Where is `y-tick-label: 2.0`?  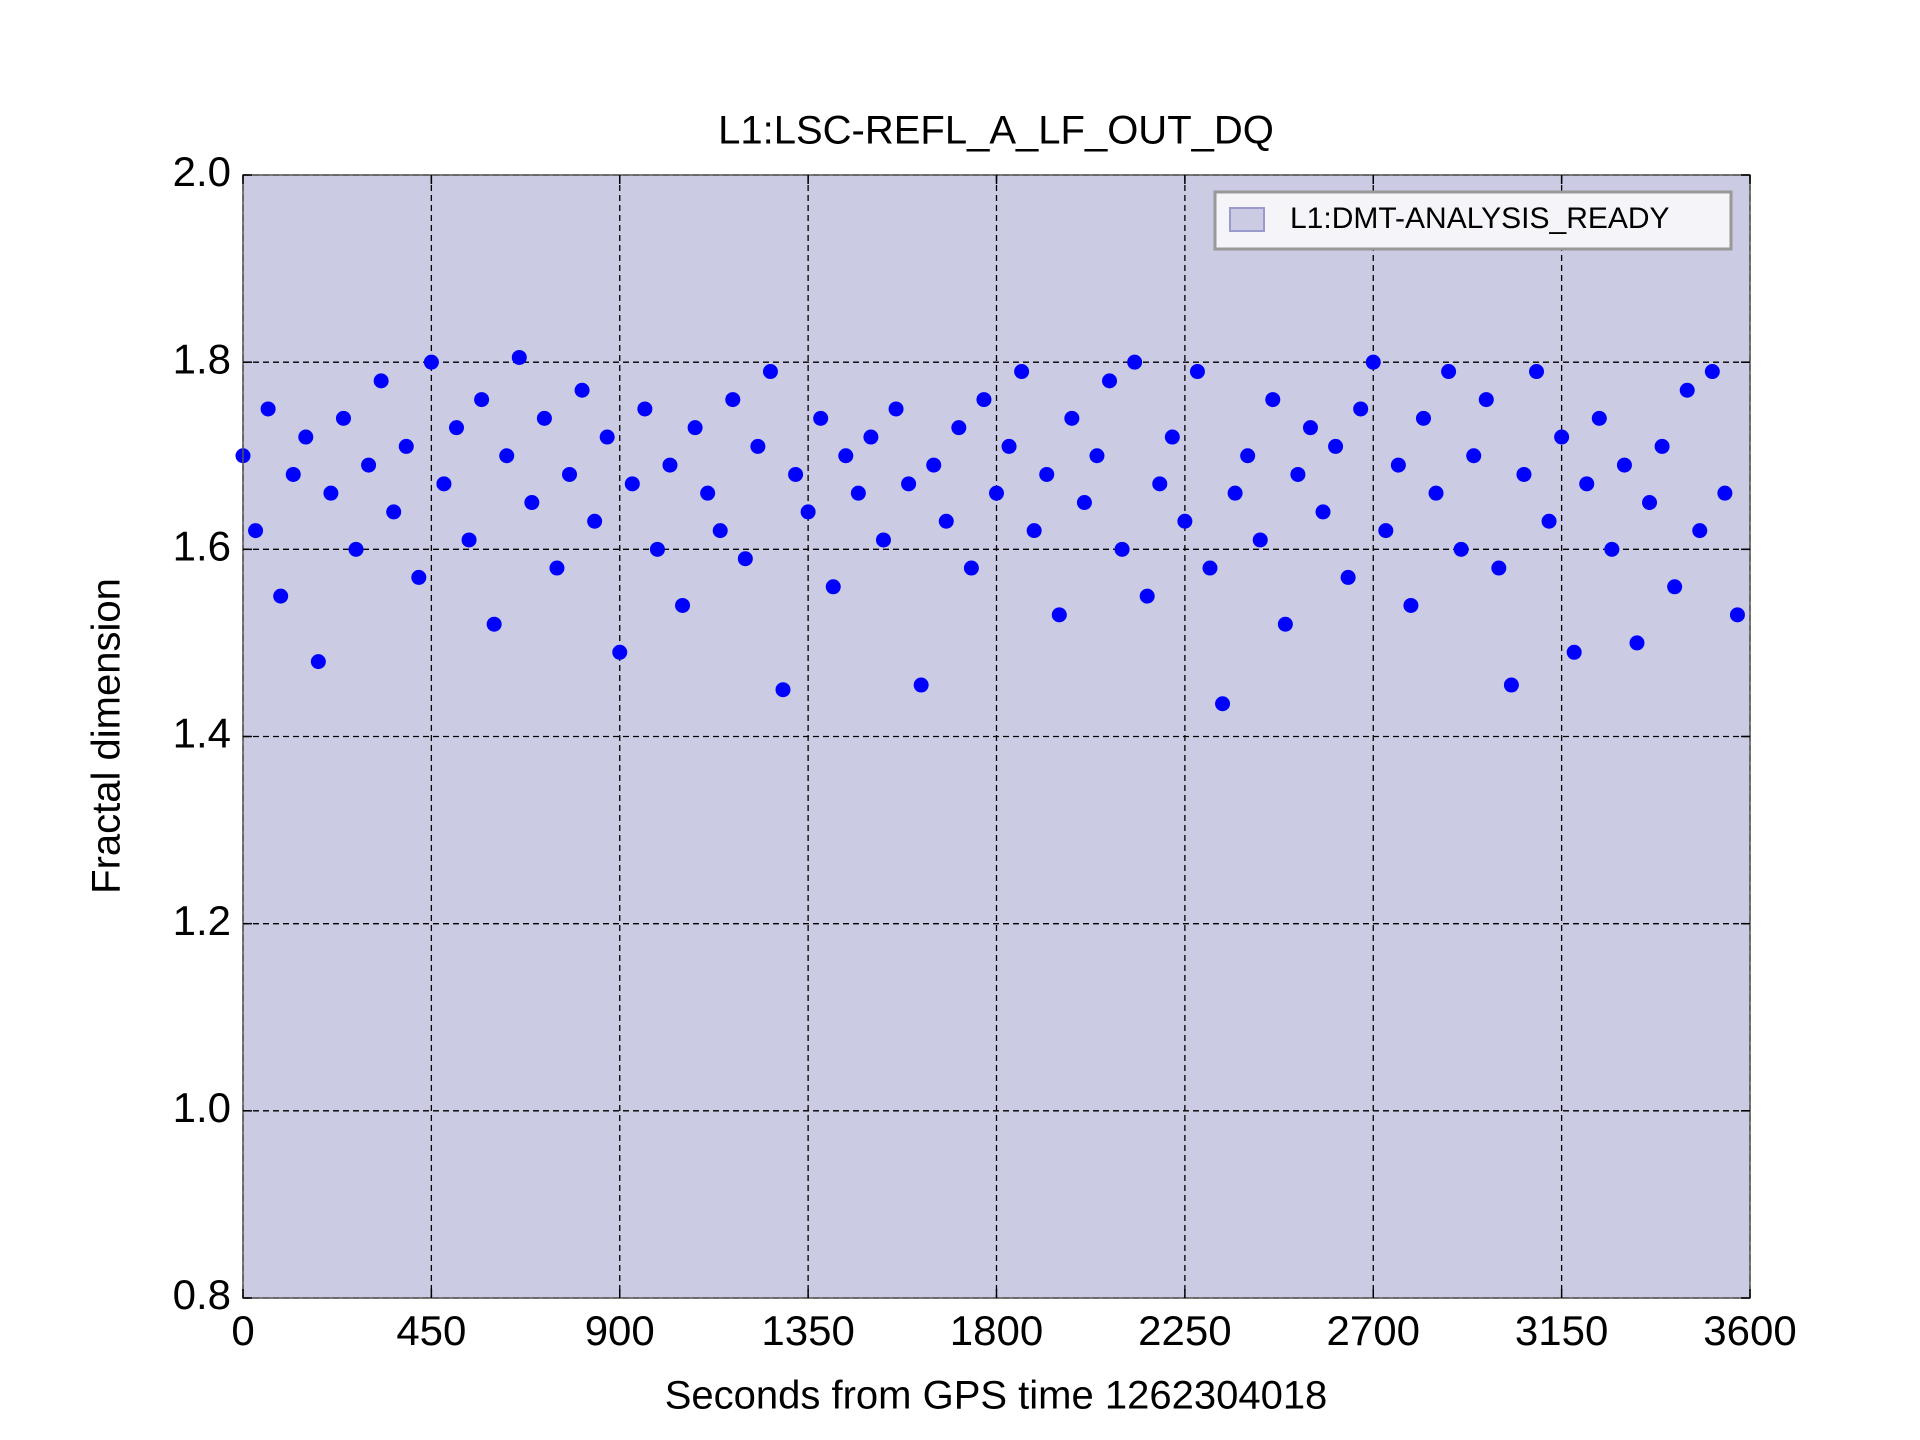
y-tick-label: 2.0 is located at coordinates (202, 171).